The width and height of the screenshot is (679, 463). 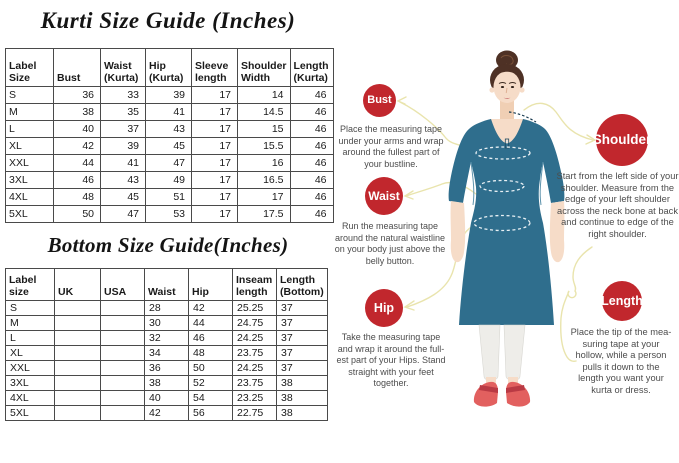 I want to click on underarm-highlight-left, so click(x=472, y=183).